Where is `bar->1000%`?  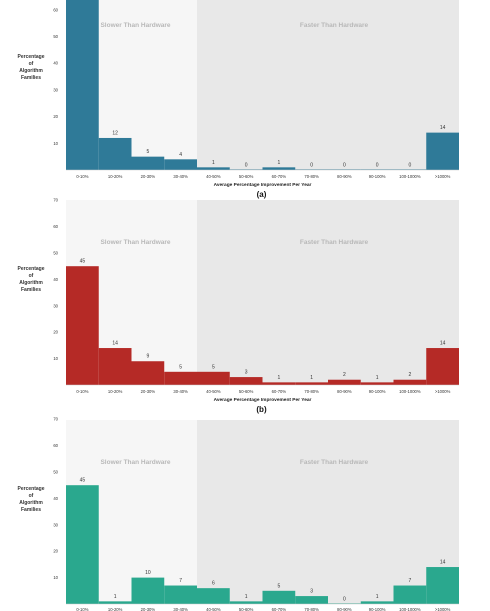 bar->1000% is located at coordinates (442, 366).